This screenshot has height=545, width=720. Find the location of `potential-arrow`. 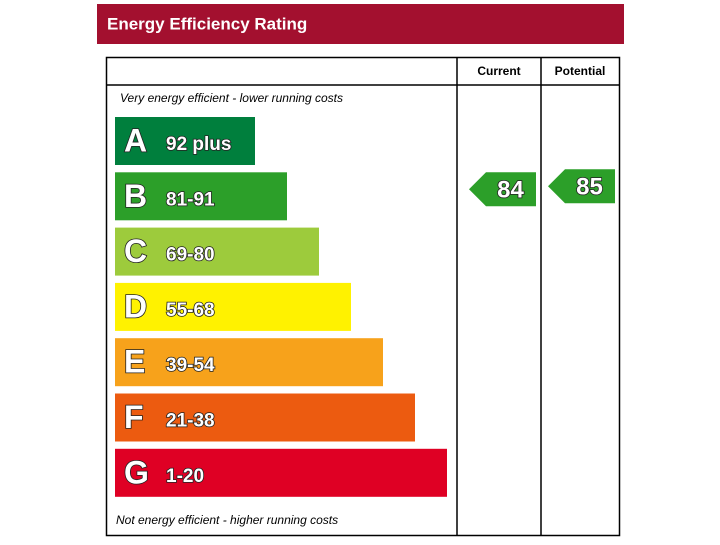

potential-arrow is located at coordinates (581, 186).